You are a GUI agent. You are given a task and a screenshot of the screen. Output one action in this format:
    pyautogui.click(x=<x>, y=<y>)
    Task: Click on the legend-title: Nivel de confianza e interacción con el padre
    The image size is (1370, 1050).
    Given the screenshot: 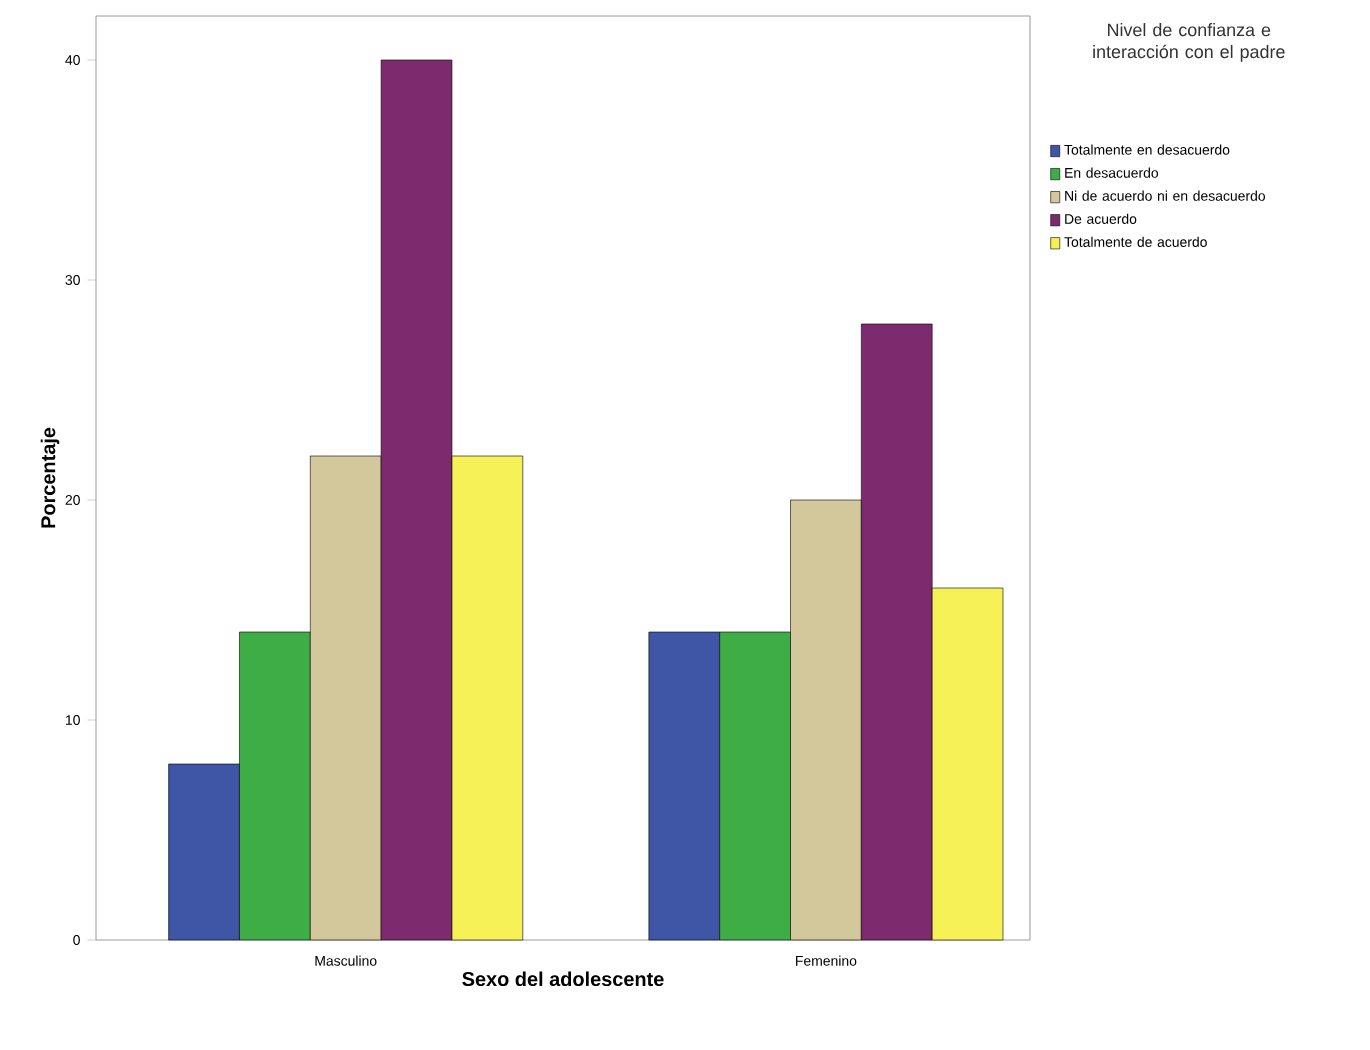 What is the action you would take?
    pyautogui.click(x=1189, y=42)
    